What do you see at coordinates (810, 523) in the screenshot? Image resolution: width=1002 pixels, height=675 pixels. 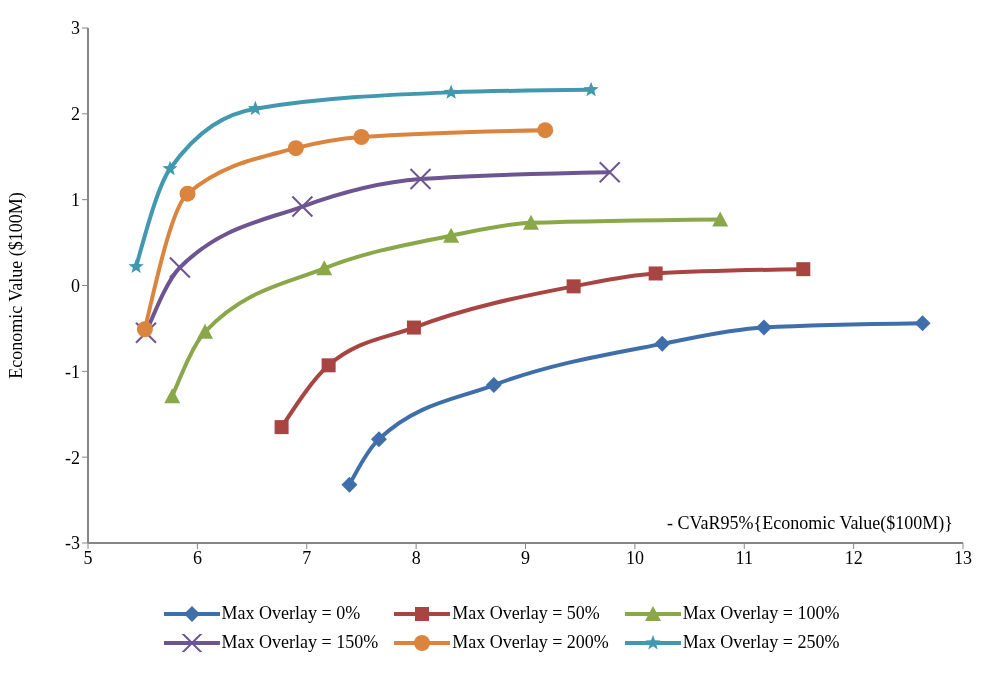 I see `x-axis-title: - CVaR95%{Economic Value($100M)}` at bounding box center [810, 523].